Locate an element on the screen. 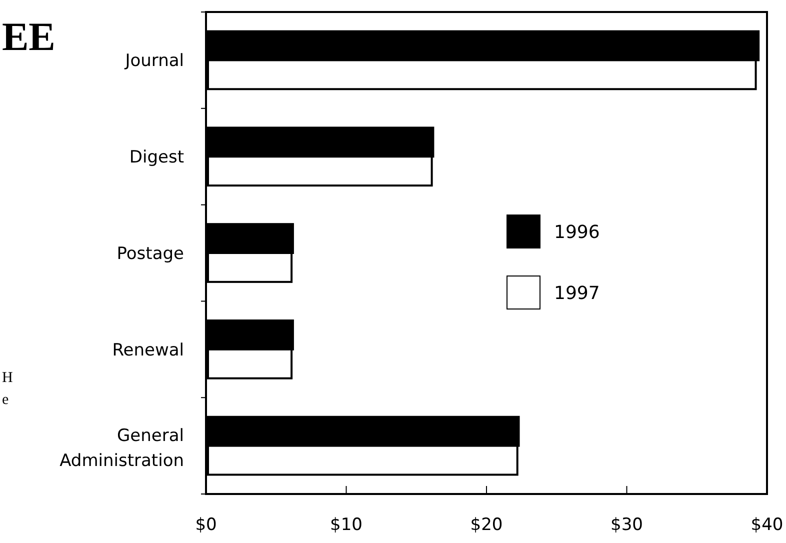  y-tick-label: Journal is located at coordinates (154, 61).